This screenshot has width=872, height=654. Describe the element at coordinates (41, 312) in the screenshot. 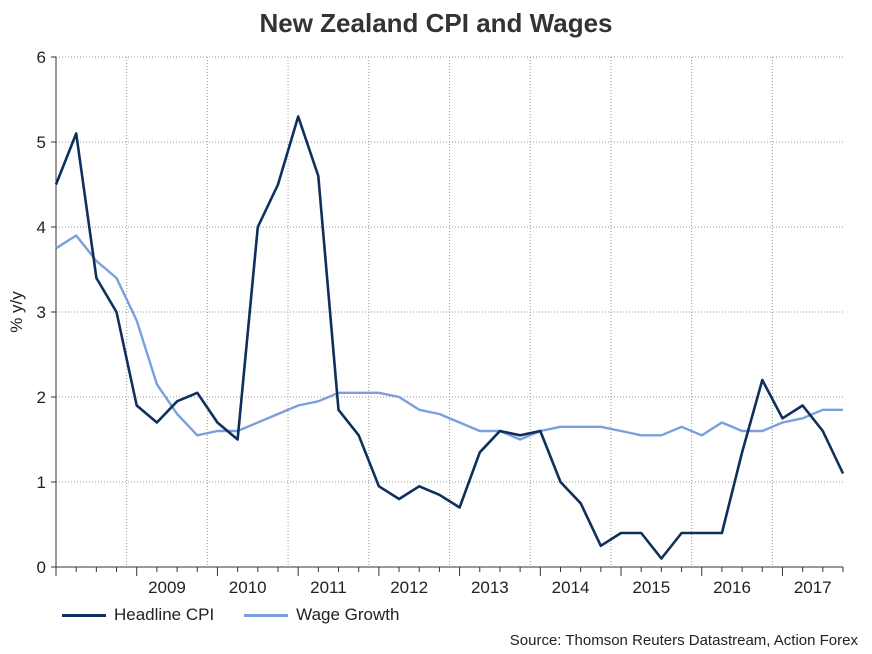

I see `y-tick-label: 3` at that location.